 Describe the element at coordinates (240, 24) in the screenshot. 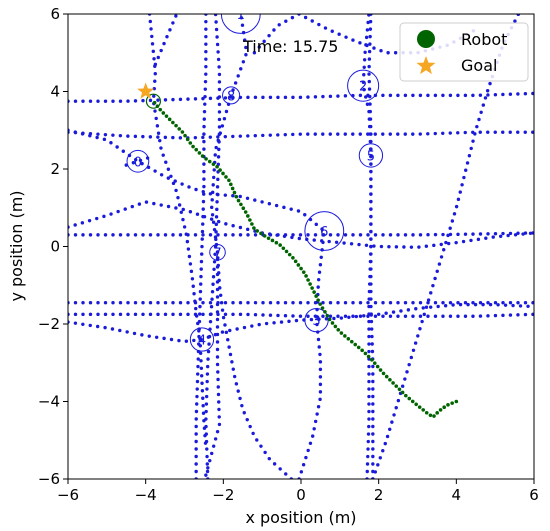

I see `obstacle-circle` at that location.